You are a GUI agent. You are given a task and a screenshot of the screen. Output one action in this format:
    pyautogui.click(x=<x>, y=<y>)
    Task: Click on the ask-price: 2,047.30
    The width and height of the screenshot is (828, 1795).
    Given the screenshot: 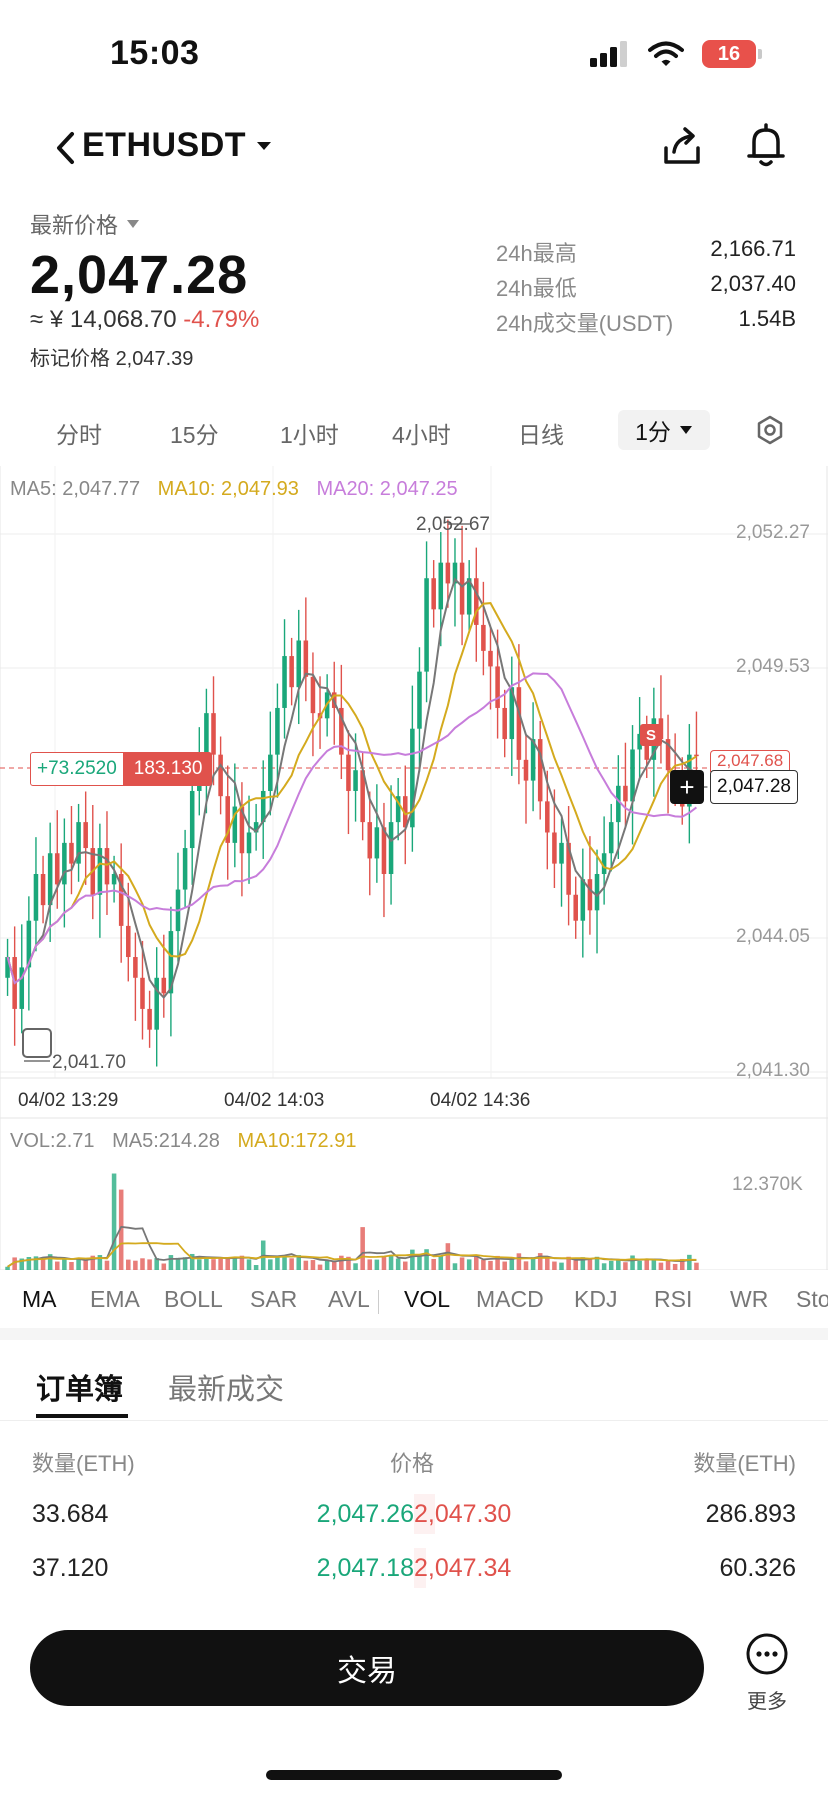 What is the action you would take?
    pyautogui.click(x=463, y=1514)
    